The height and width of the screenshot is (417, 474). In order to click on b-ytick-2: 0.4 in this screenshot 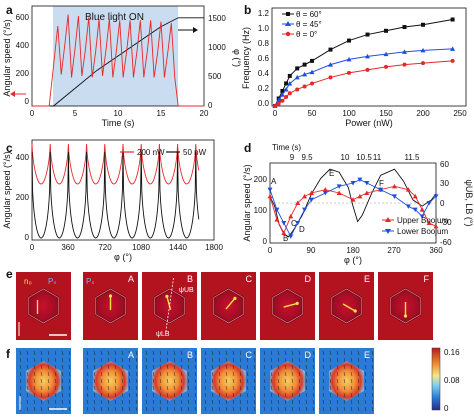, I will do `click(264, 73)`.